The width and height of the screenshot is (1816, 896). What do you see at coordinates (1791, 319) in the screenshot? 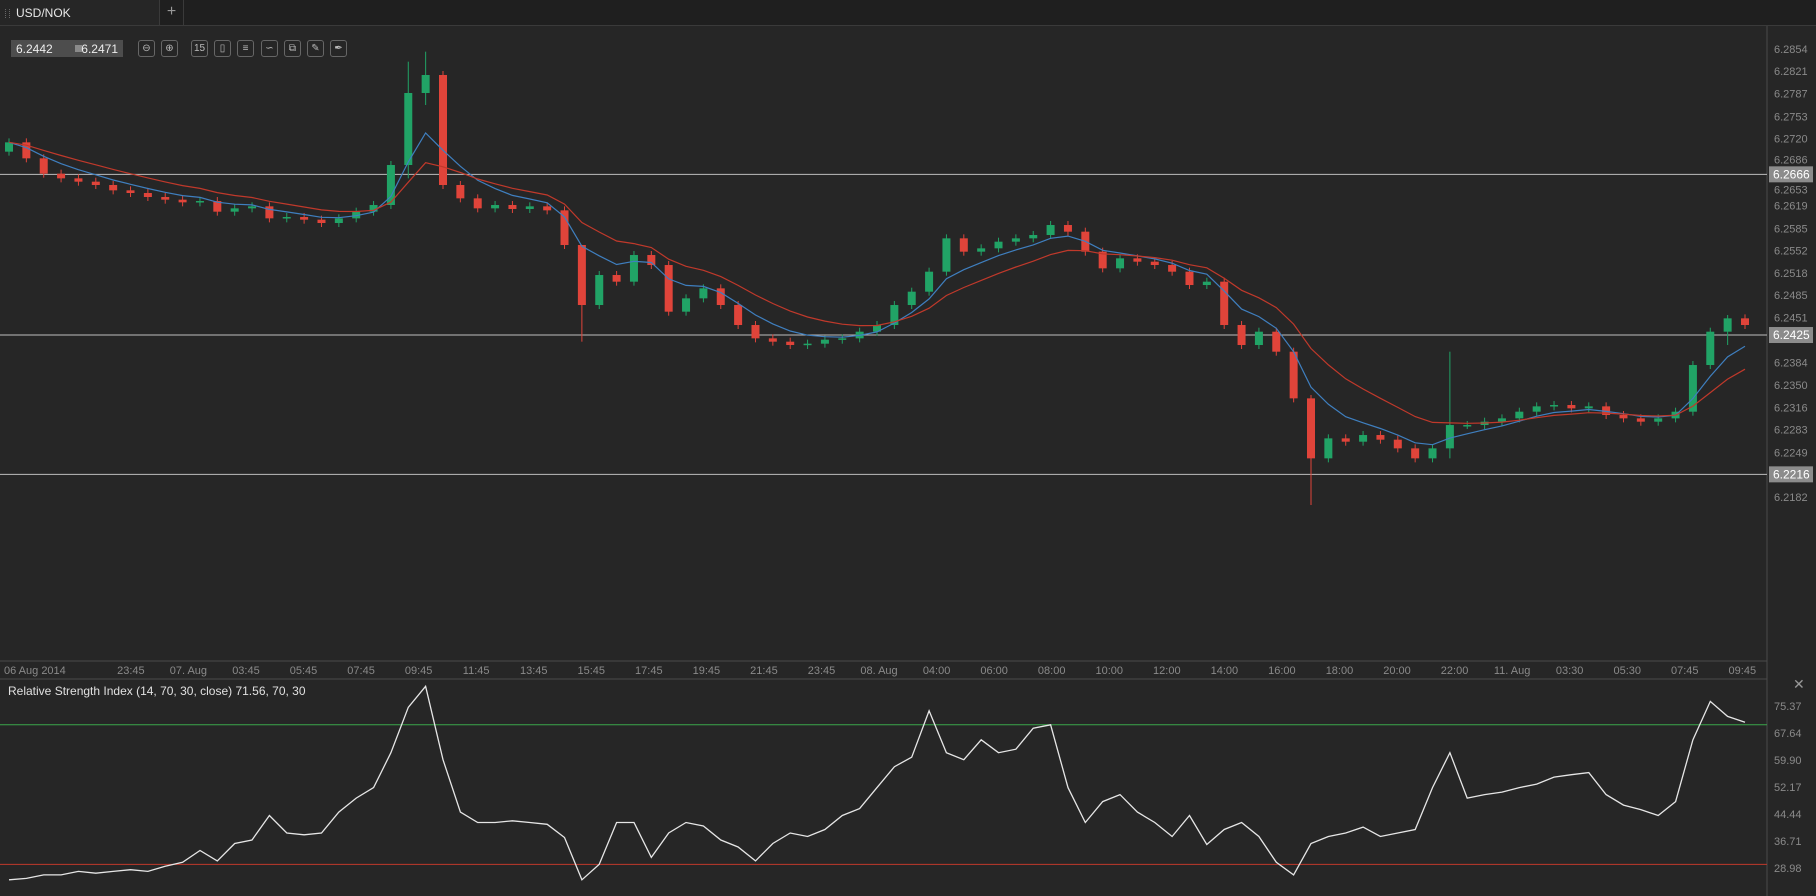
I see `price-tick-label: 6.2451` at bounding box center [1791, 319].